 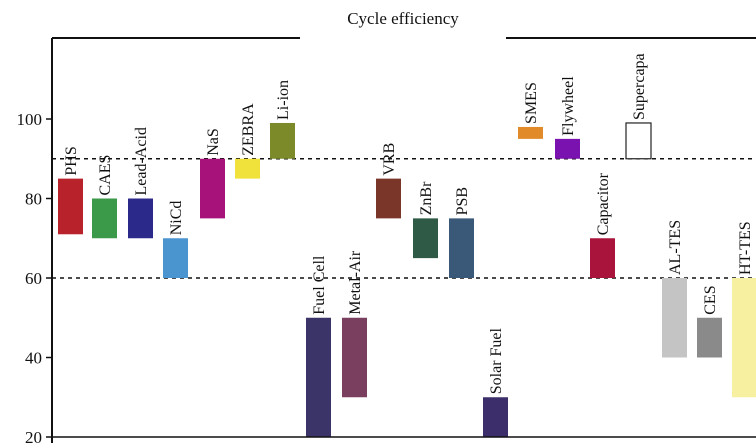 What do you see at coordinates (603, 203) in the screenshot?
I see `bar-label-capacitor: Capacitor` at bounding box center [603, 203].